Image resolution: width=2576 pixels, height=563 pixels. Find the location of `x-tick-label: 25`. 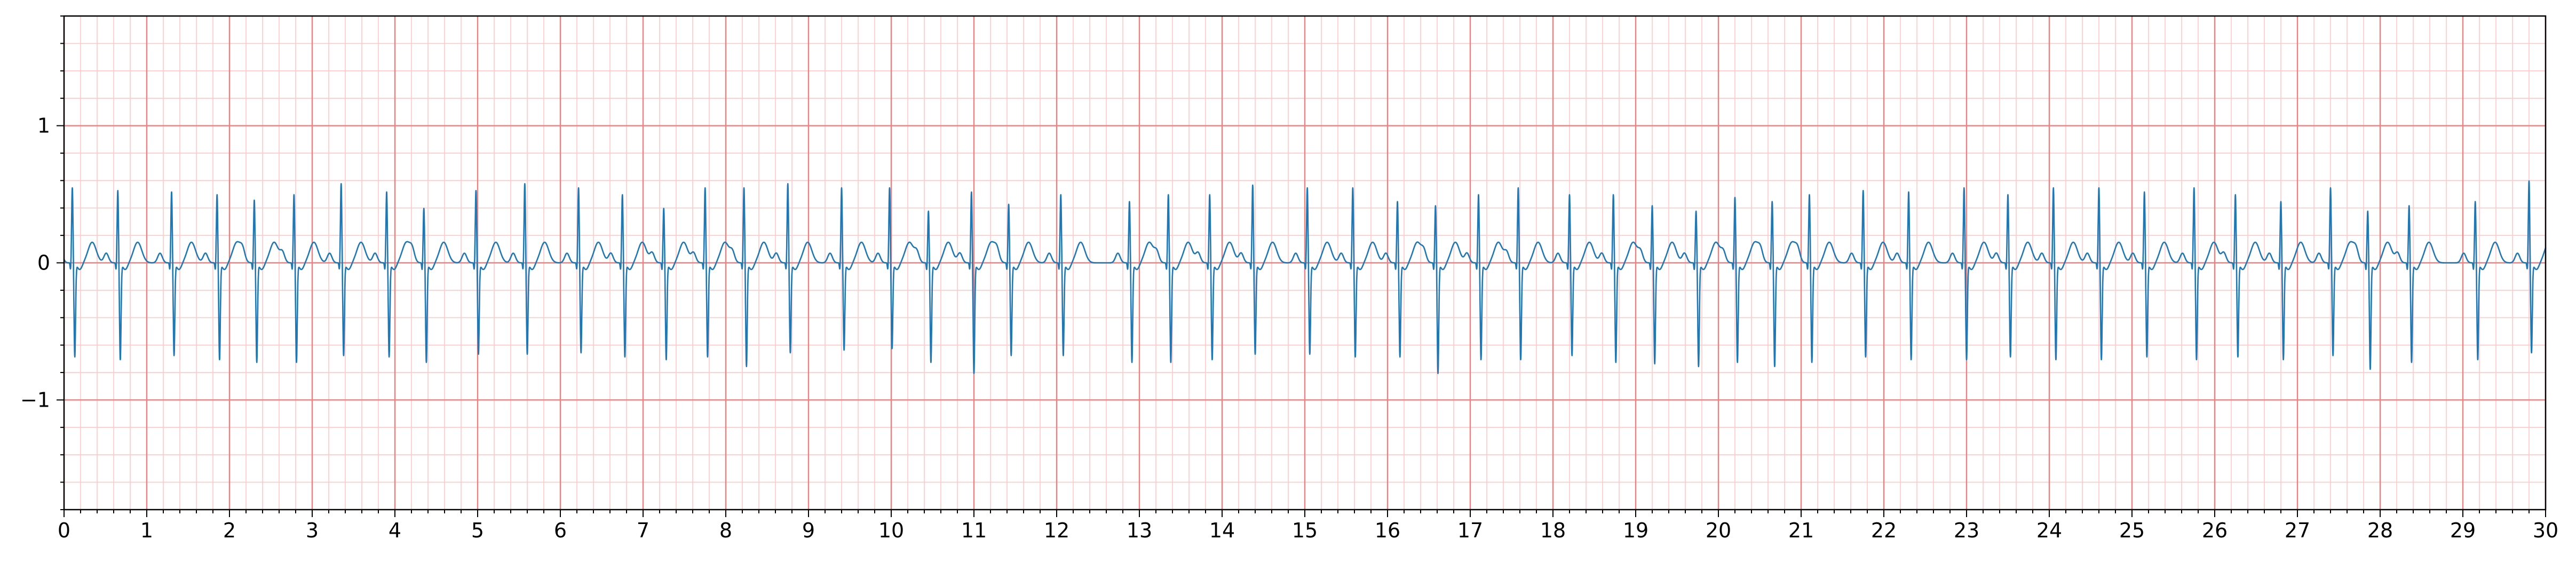

x-tick-label: 25 is located at coordinates (2132, 530).